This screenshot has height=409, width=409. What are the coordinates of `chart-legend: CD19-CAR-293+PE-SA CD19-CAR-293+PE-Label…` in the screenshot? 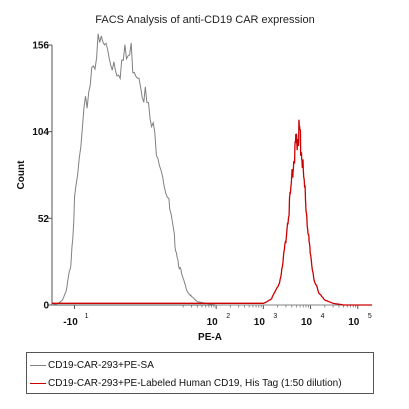 It's located at (200, 373).